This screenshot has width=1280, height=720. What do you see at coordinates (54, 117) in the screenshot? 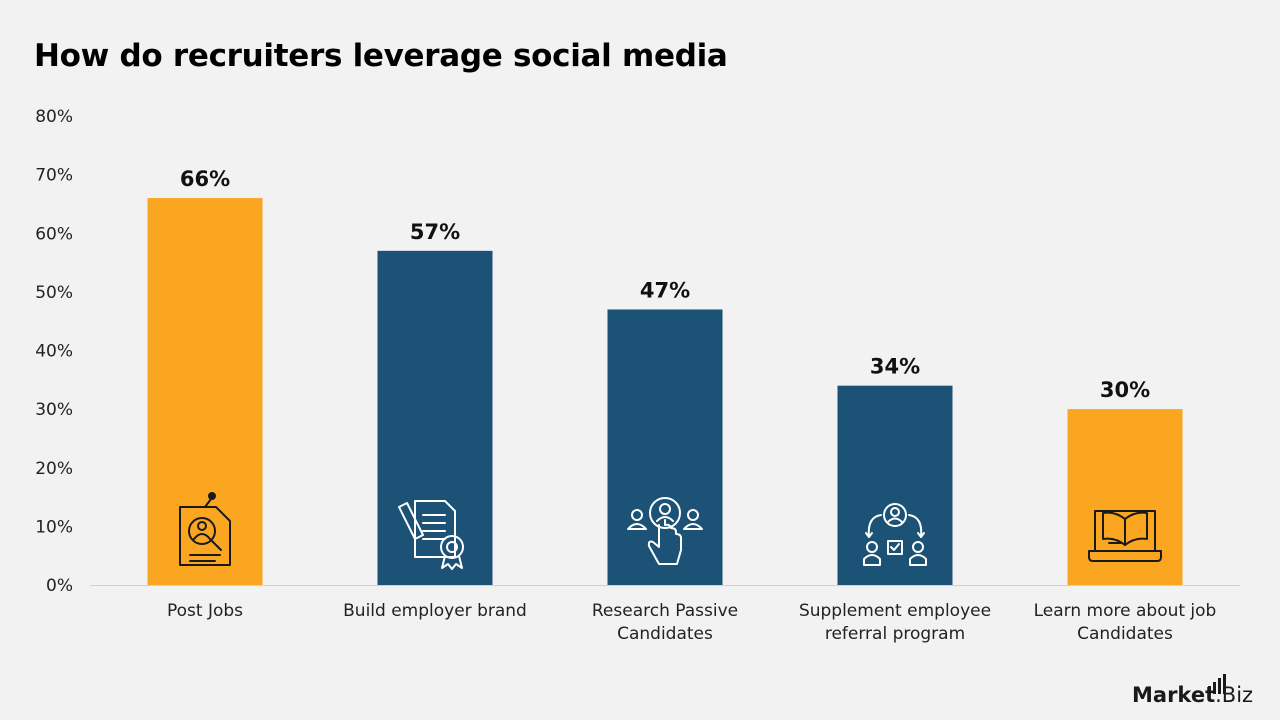
I see `y-tick-label: 80%` at bounding box center [54, 117].